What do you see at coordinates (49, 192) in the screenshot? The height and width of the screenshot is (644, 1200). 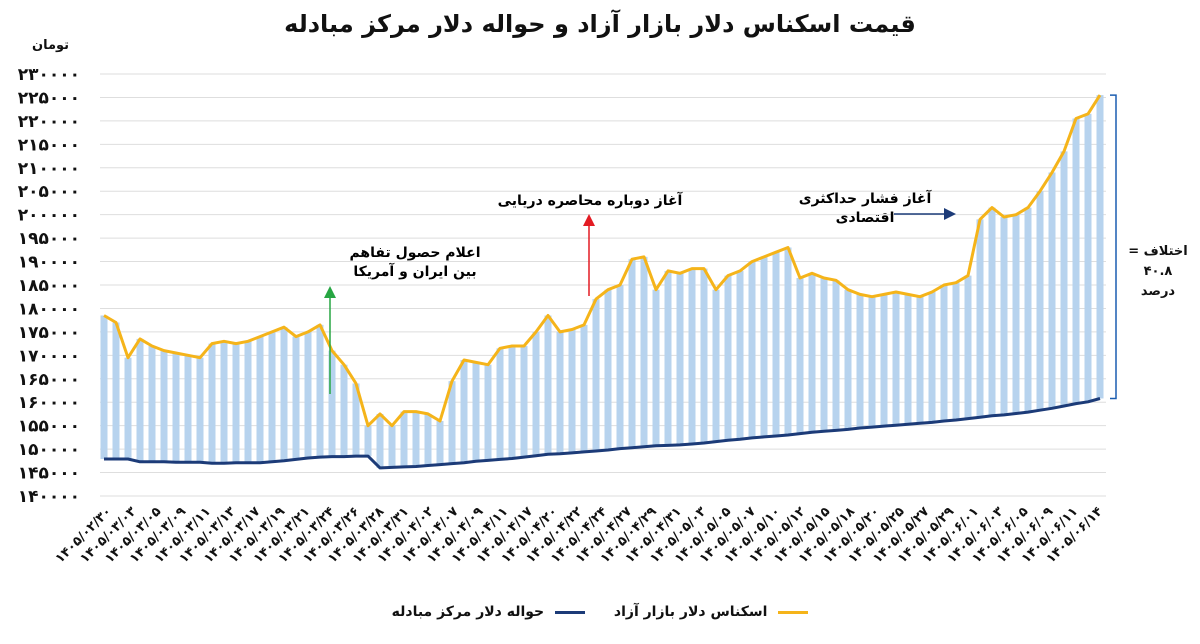 I see `y-tick-label: ۲۰۵۰۰۰` at bounding box center [49, 192].